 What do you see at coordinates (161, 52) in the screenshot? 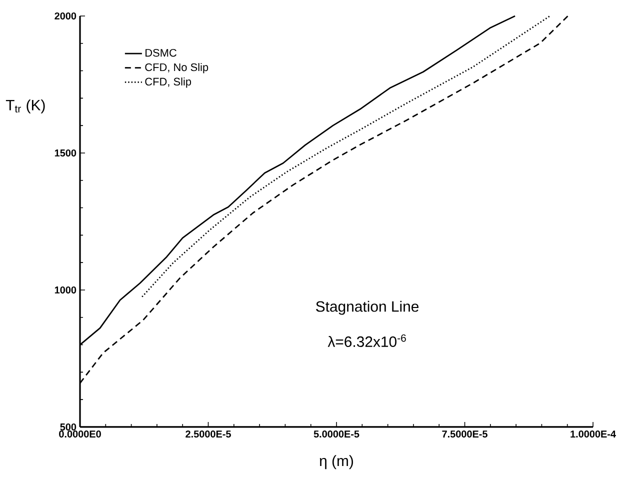
I see `legend-label: DSMC` at bounding box center [161, 52].